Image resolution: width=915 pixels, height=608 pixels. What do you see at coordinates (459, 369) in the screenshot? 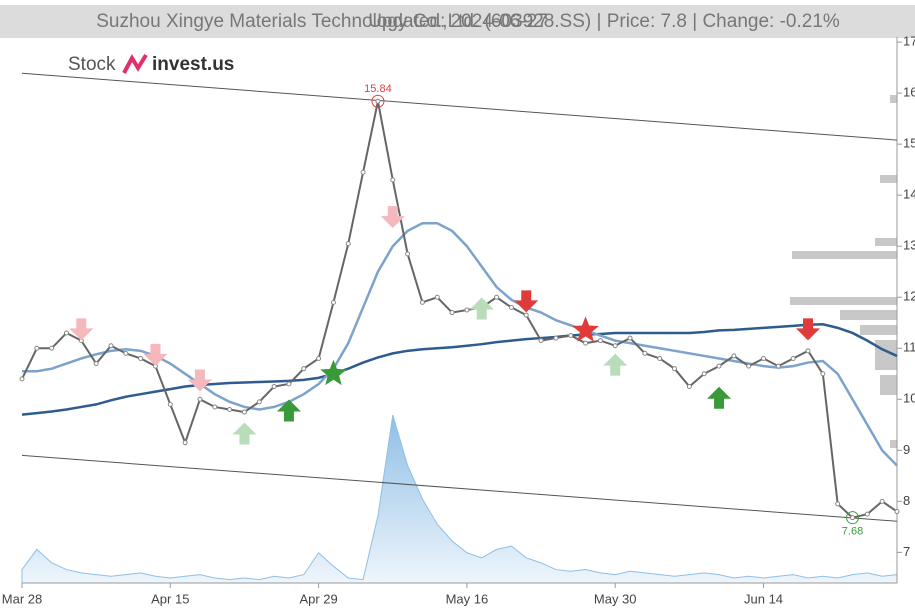
I see `series-line` at bounding box center [459, 369].